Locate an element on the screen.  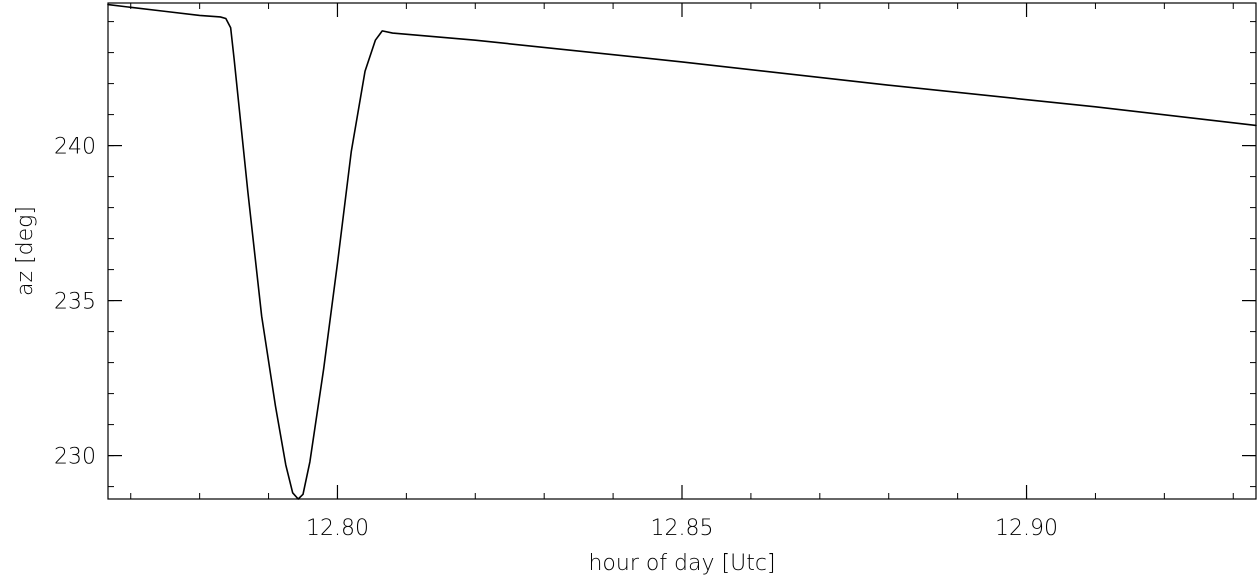
x-axis-label: hour of day [Utc] is located at coordinates (681, 563).